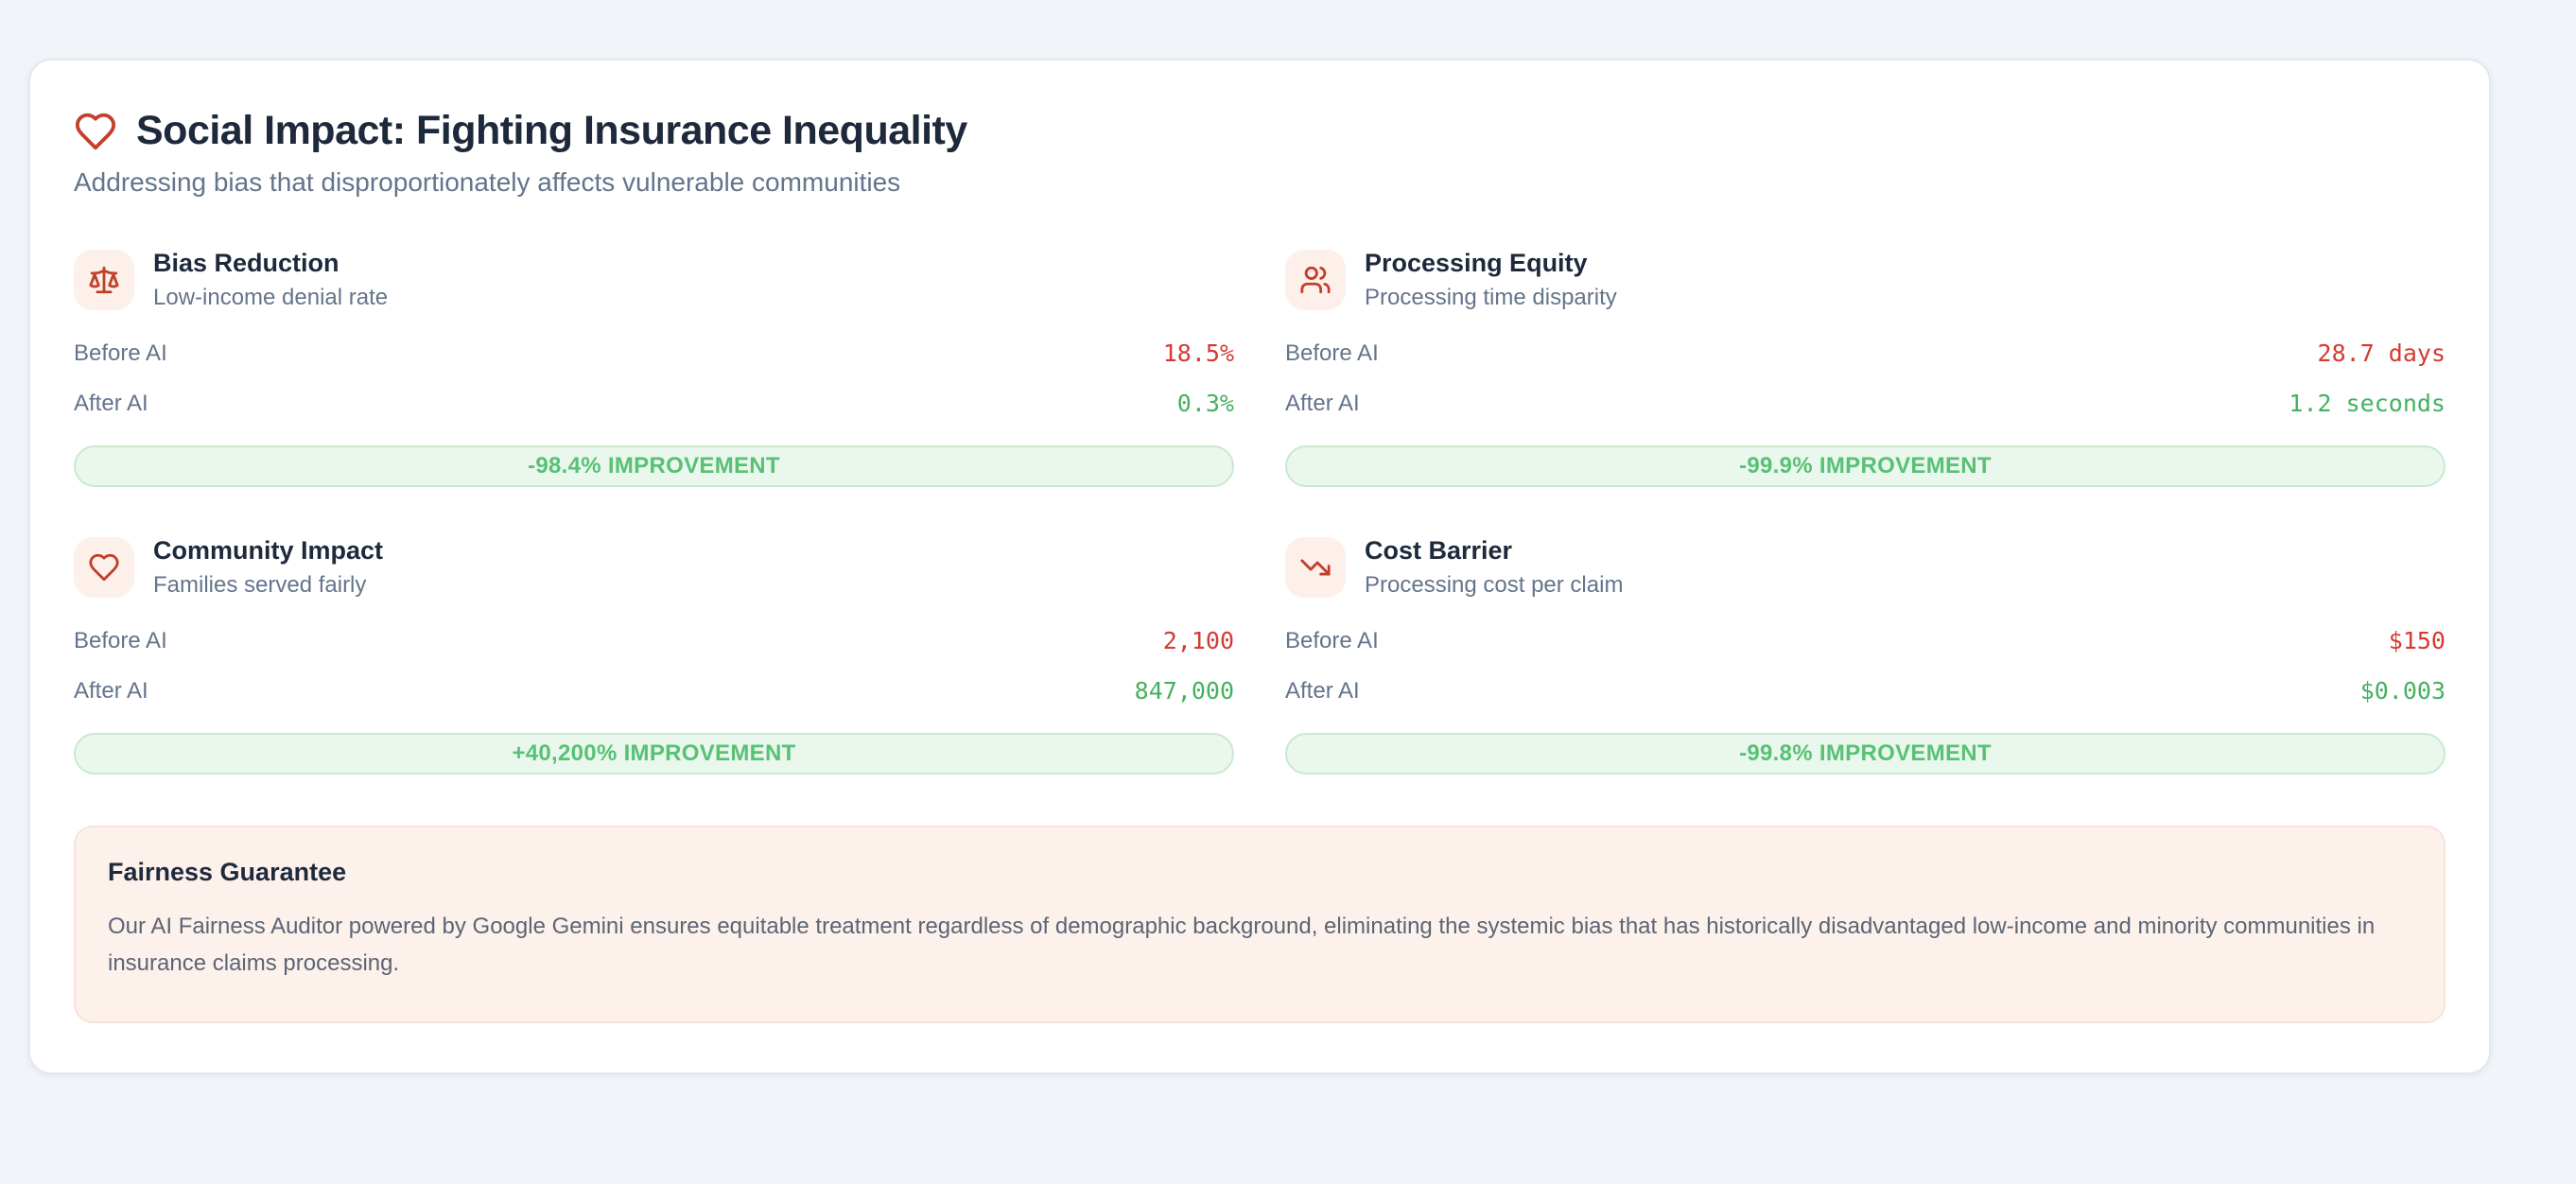 The width and height of the screenshot is (2576, 1184). What do you see at coordinates (260, 585) in the screenshot?
I see `metric-subtitle: Families served fairly` at bounding box center [260, 585].